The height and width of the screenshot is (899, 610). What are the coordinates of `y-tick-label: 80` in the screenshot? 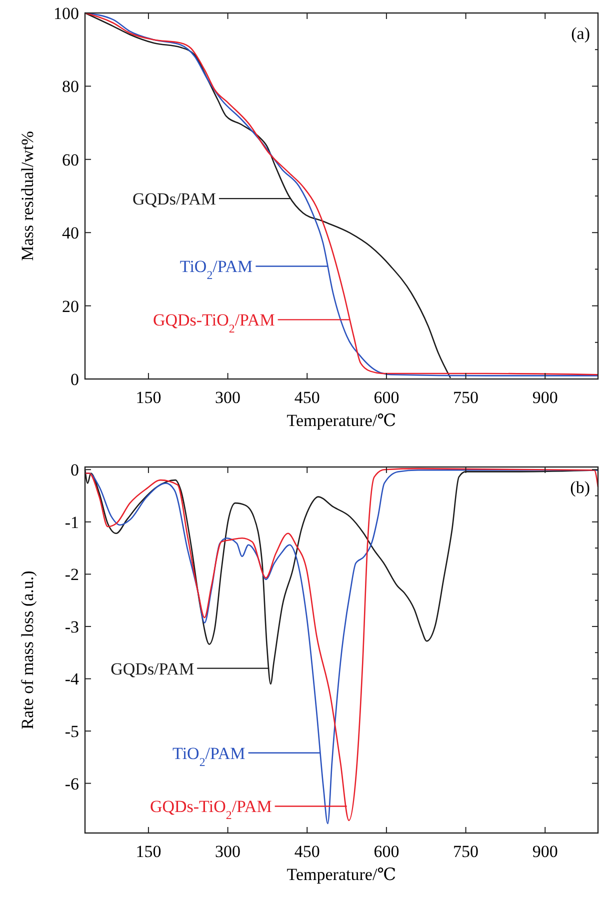 It's located at (70, 86).